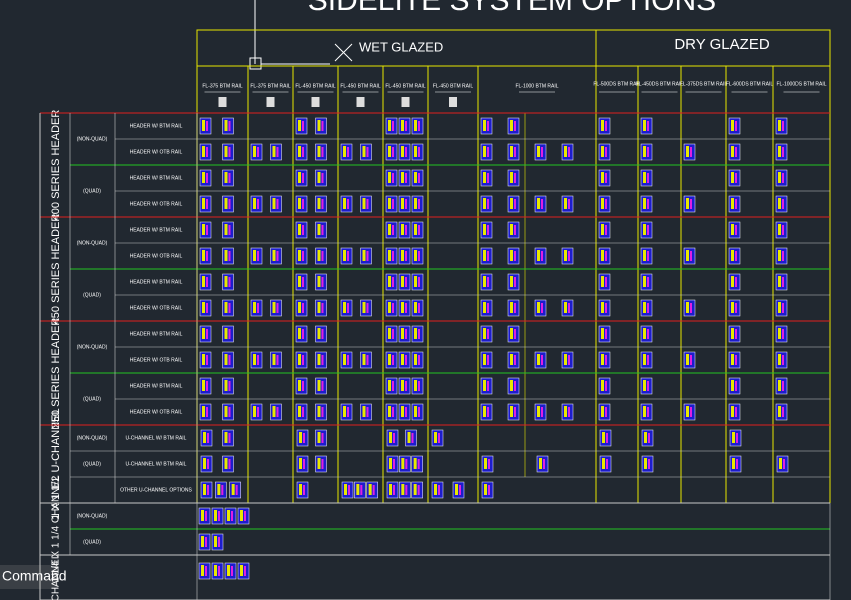  I want to click on group-label: 450 SERIES HEADER, so click(56, 269).